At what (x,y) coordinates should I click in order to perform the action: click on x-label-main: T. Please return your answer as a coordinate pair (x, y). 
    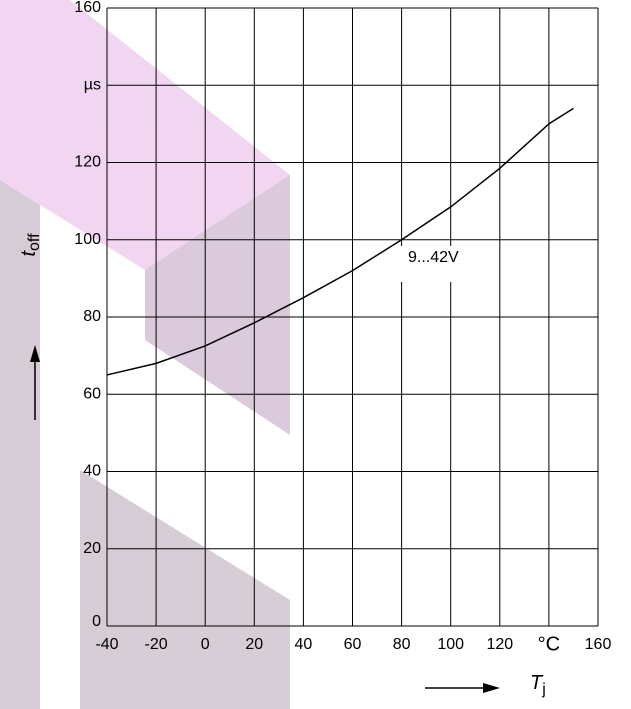
    Looking at the image, I should click on (537, 683).